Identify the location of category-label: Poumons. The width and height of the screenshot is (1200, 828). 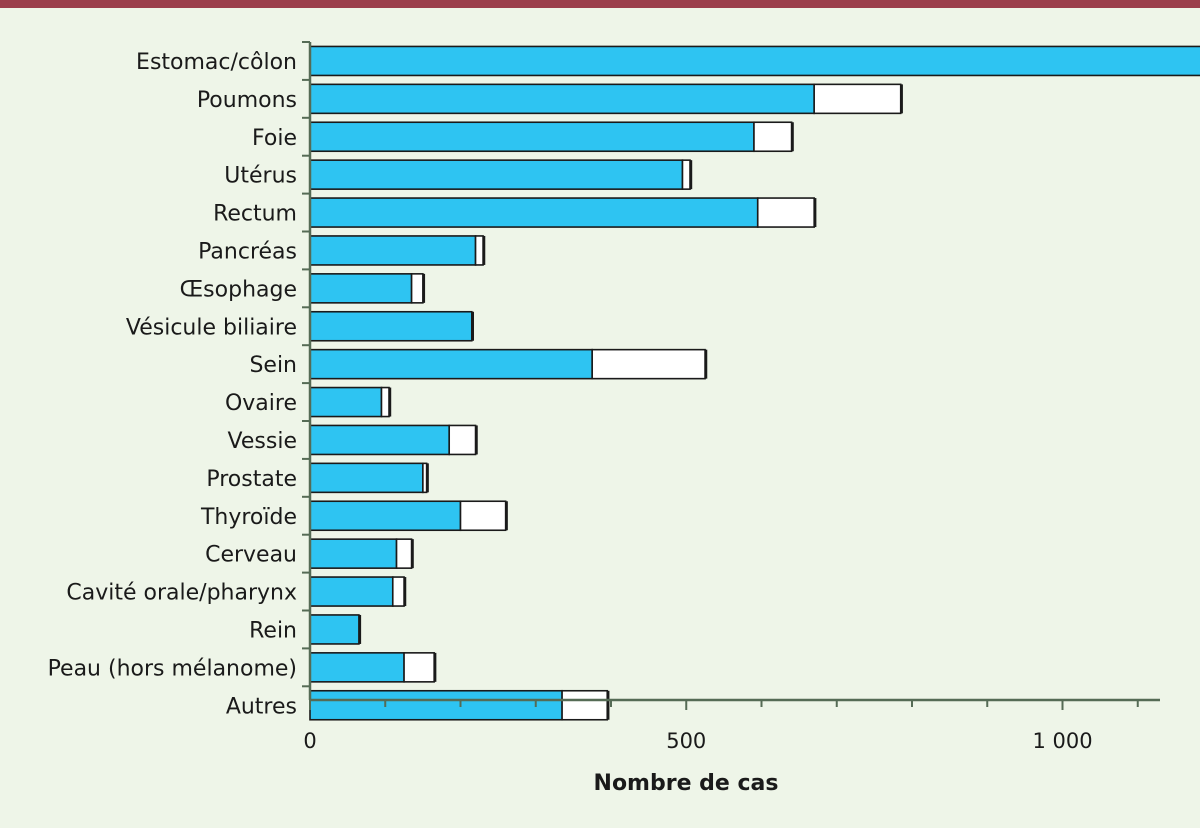
(247, 100).